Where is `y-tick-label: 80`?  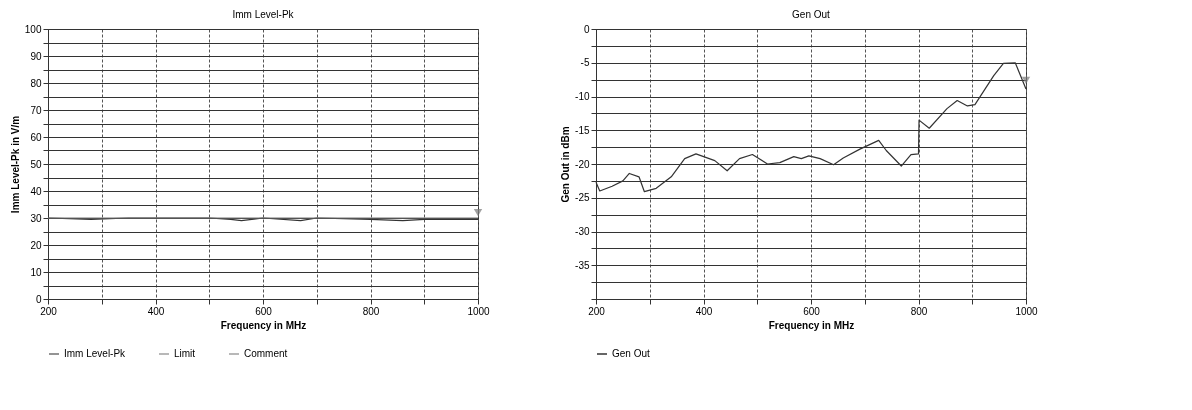
y-tick-label: 80 is located at coordinates (36, 83).